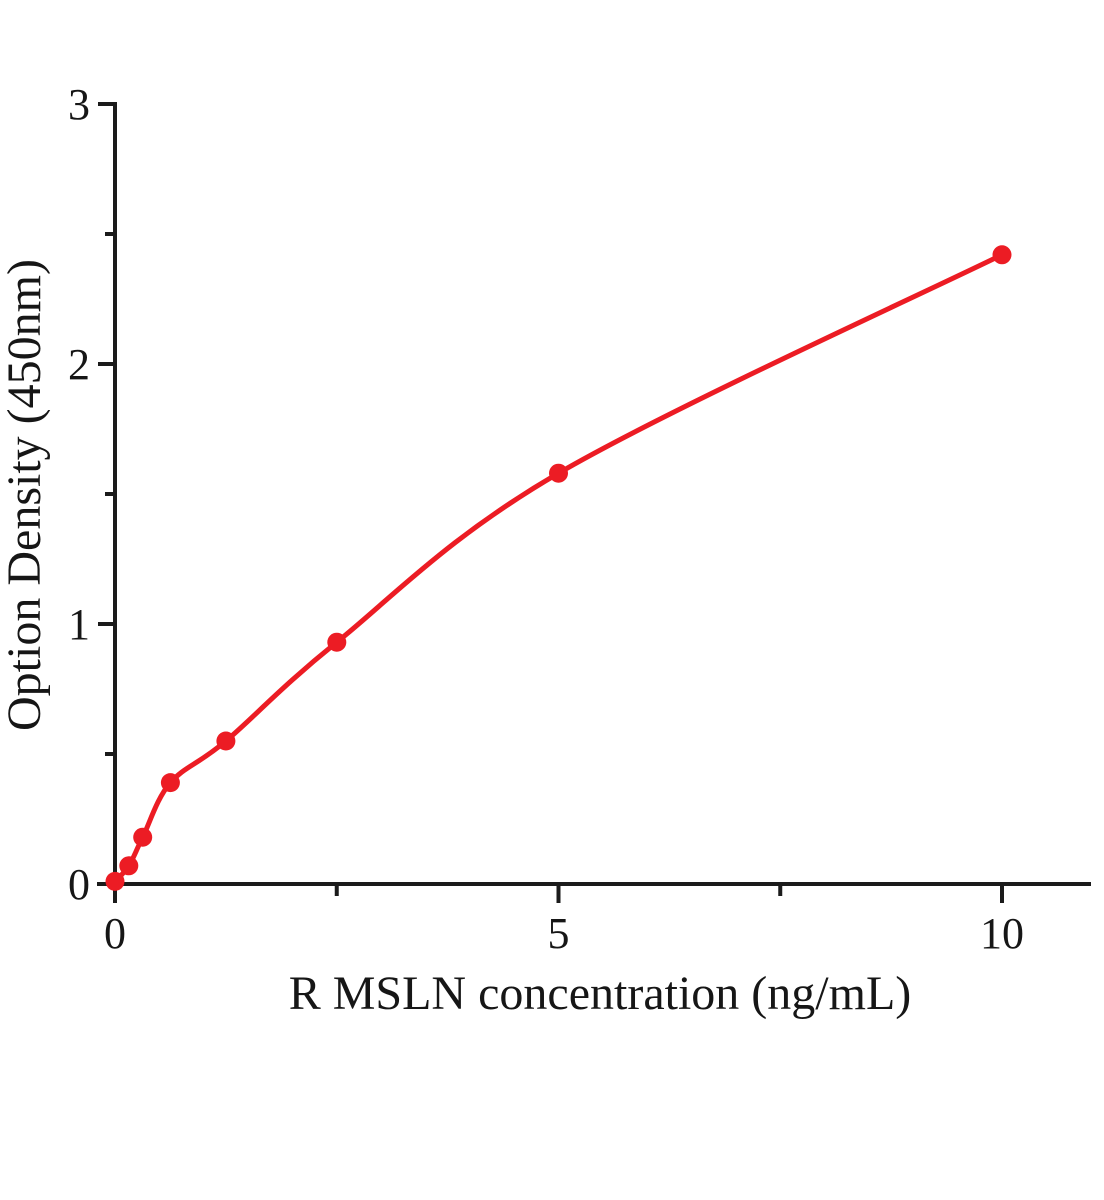 The height and width of the screenshot is (1200, 1104). I want to click on y-axis-title: Option Density (450nm), so click(25, 495).